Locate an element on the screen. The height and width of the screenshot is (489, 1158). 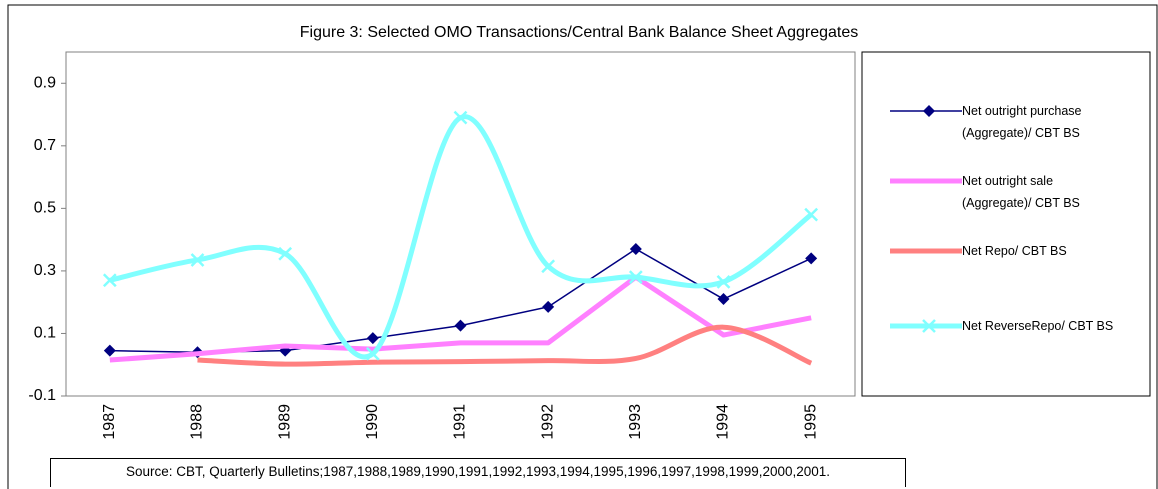
legend-label: Net outright sale (Aggregate)/ CBT BS is located at coordinates (1021, 192).